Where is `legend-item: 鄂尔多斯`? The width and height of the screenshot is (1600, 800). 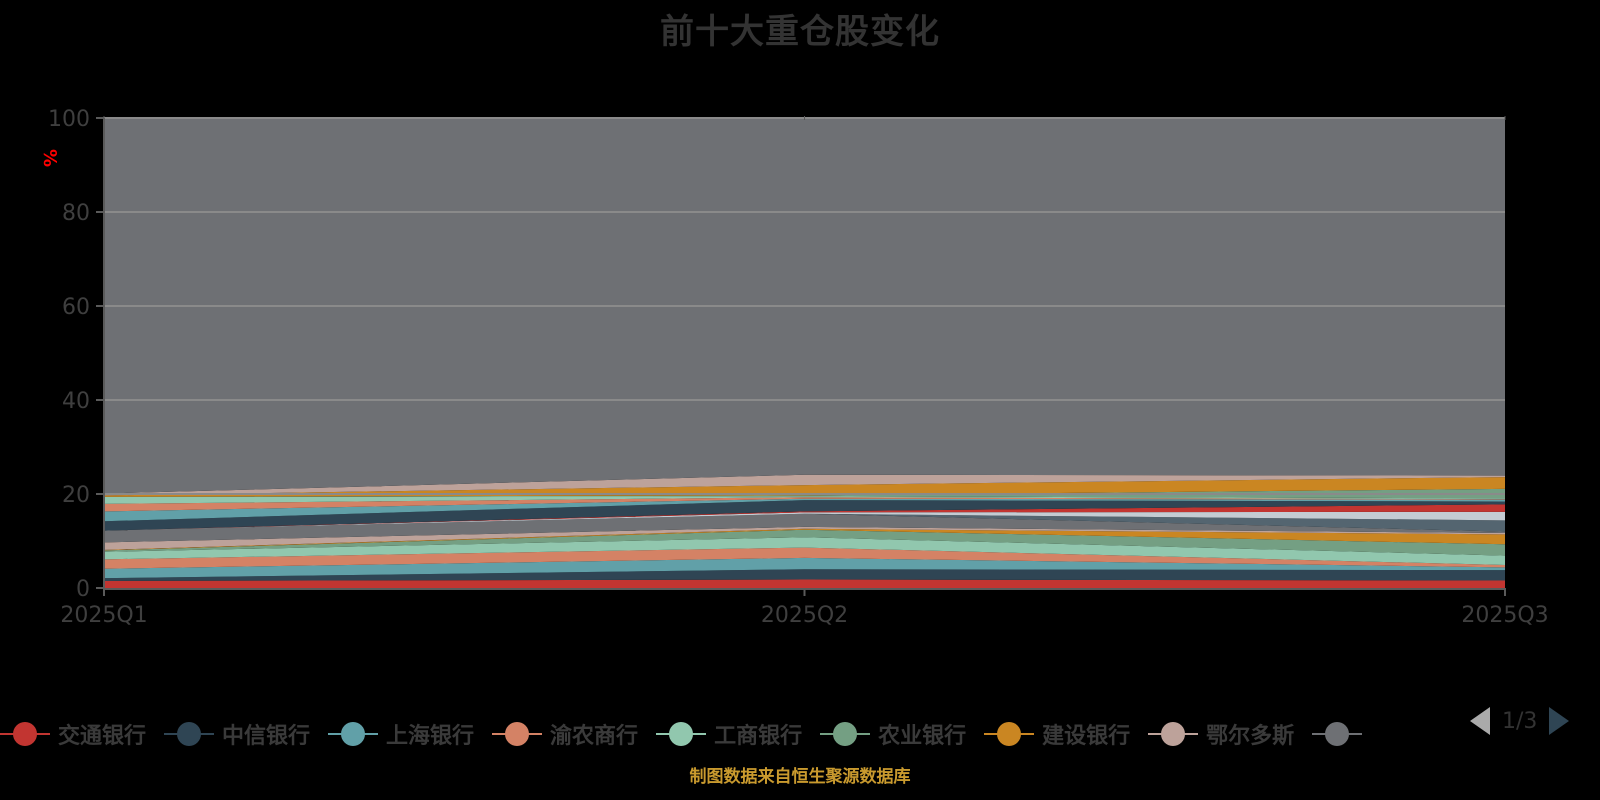
legend-item: 鄂尔多斯 is located at coordinates (1221, 734).